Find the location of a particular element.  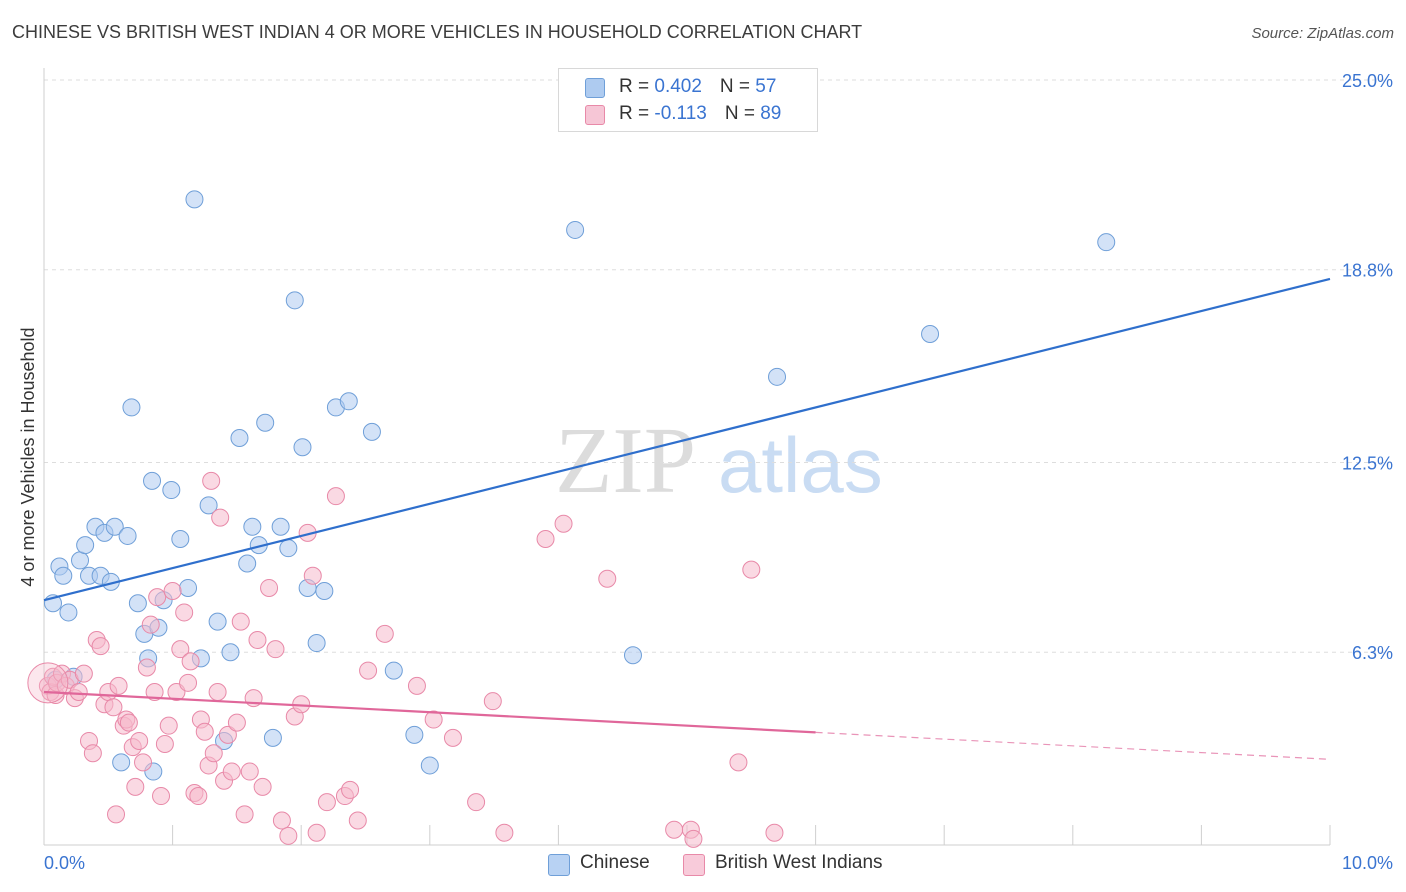

y-tick-label: 25.0% is located at coordinates (1367, 81).